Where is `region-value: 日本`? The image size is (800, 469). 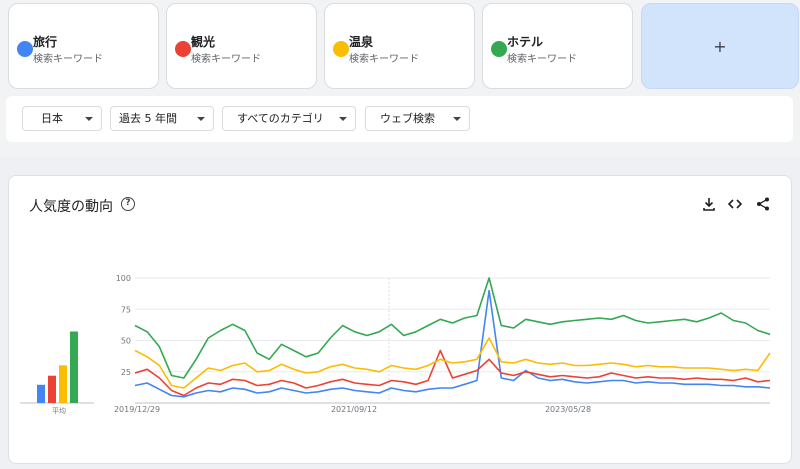 region-value: 日本 is located at coordinates (52, 118).